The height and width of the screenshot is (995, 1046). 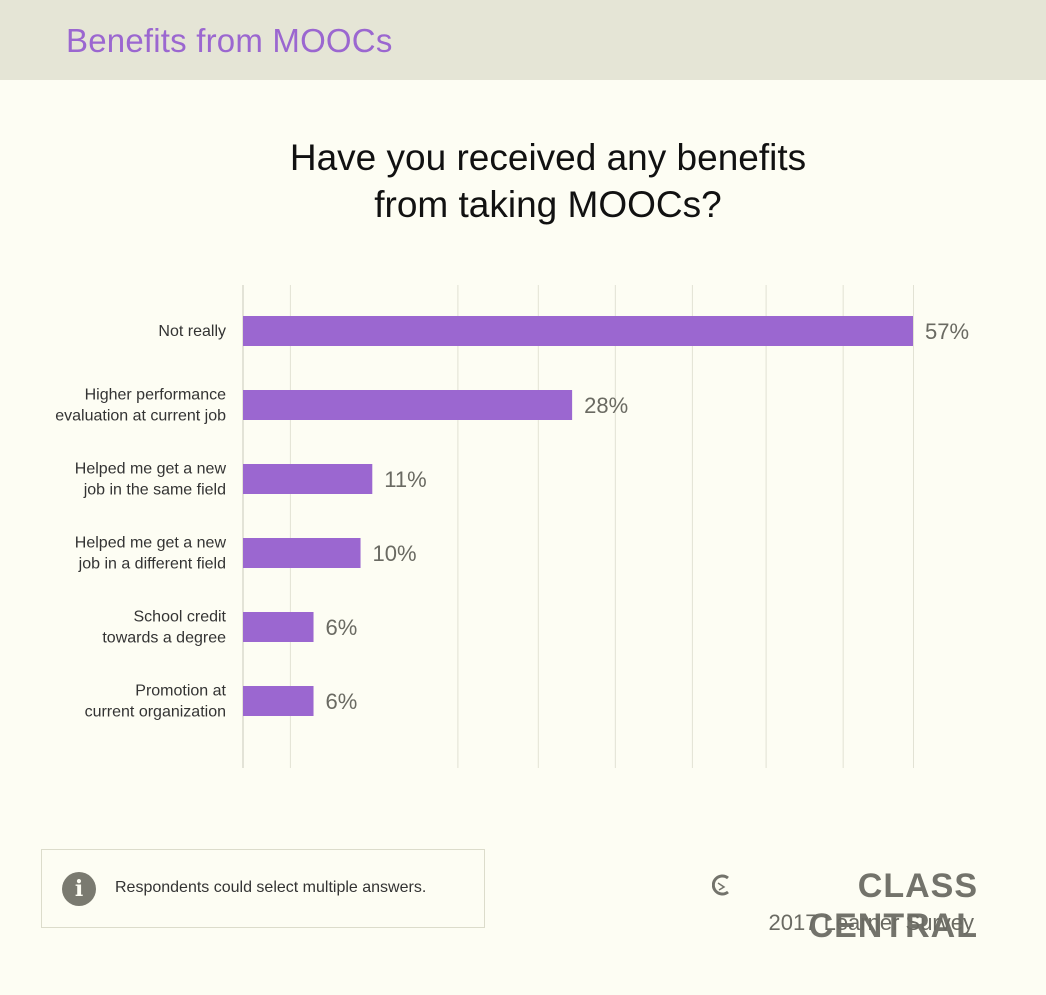 What do you see at coordinates (720, 885) in the screenshot?
I see `class-central-logo-icon` at bounding box center [720, 885].